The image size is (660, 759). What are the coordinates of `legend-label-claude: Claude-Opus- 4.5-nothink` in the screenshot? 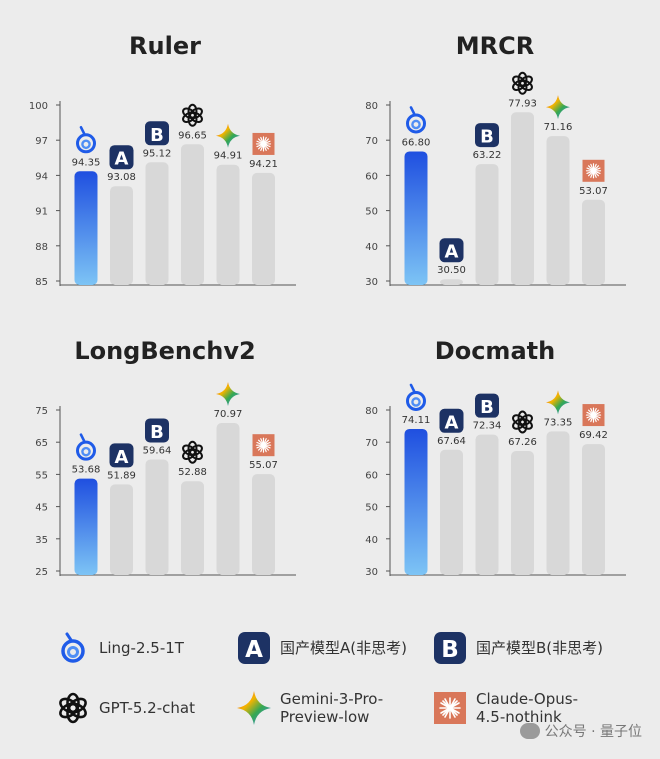 It's located at (527, 708).